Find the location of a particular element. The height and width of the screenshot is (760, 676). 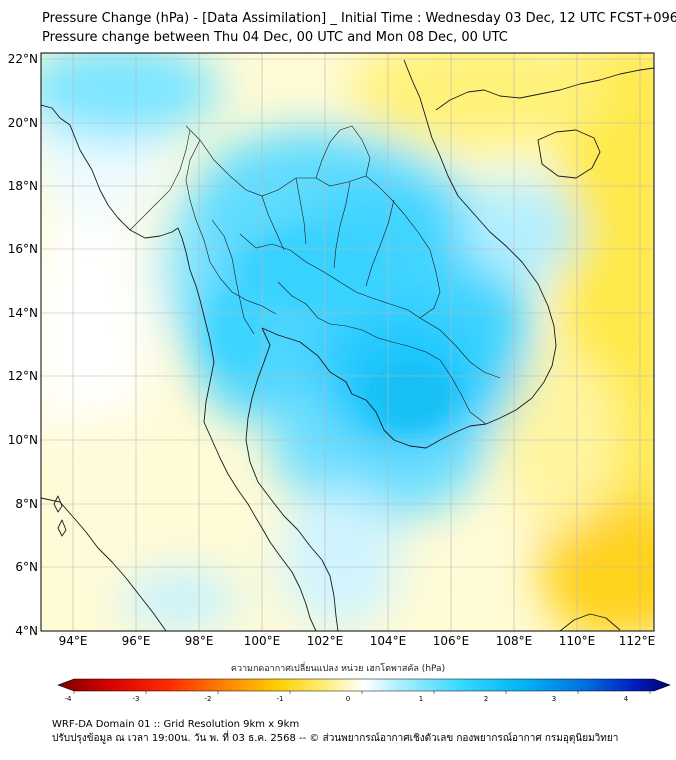

colorbar-tick: 2 is located at coordinates (486, 699).